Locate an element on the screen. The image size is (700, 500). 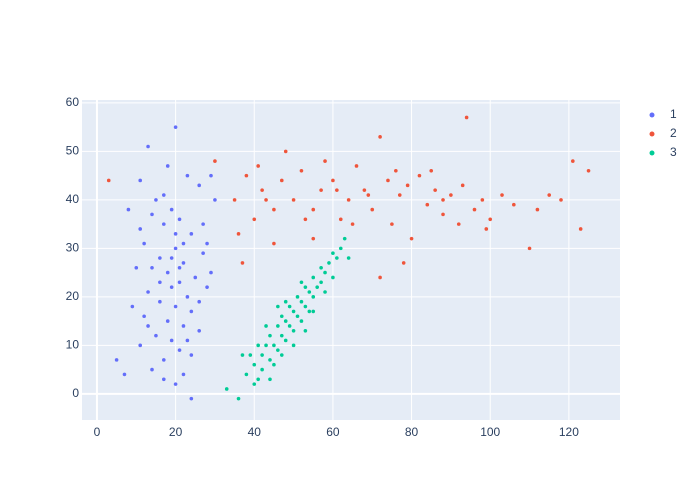
y-tick-label: 10 is located at coordinates (73, 345).